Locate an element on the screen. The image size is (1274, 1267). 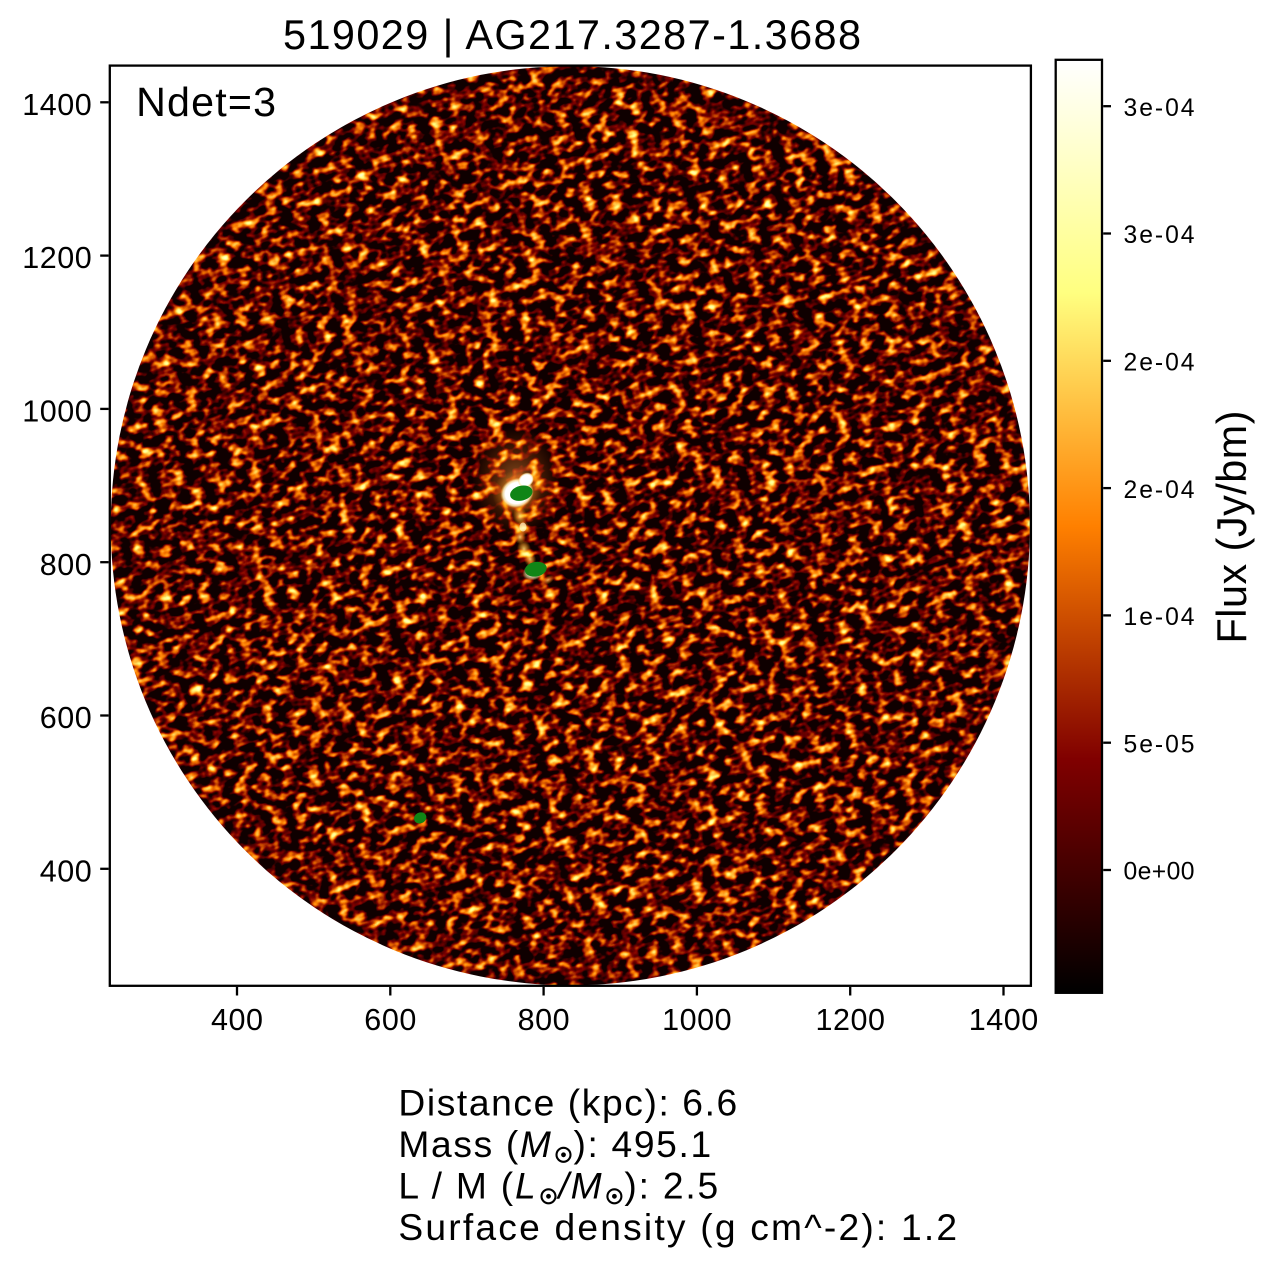
svg-text: ): 2.5 is located at coordinates (672, 1186).